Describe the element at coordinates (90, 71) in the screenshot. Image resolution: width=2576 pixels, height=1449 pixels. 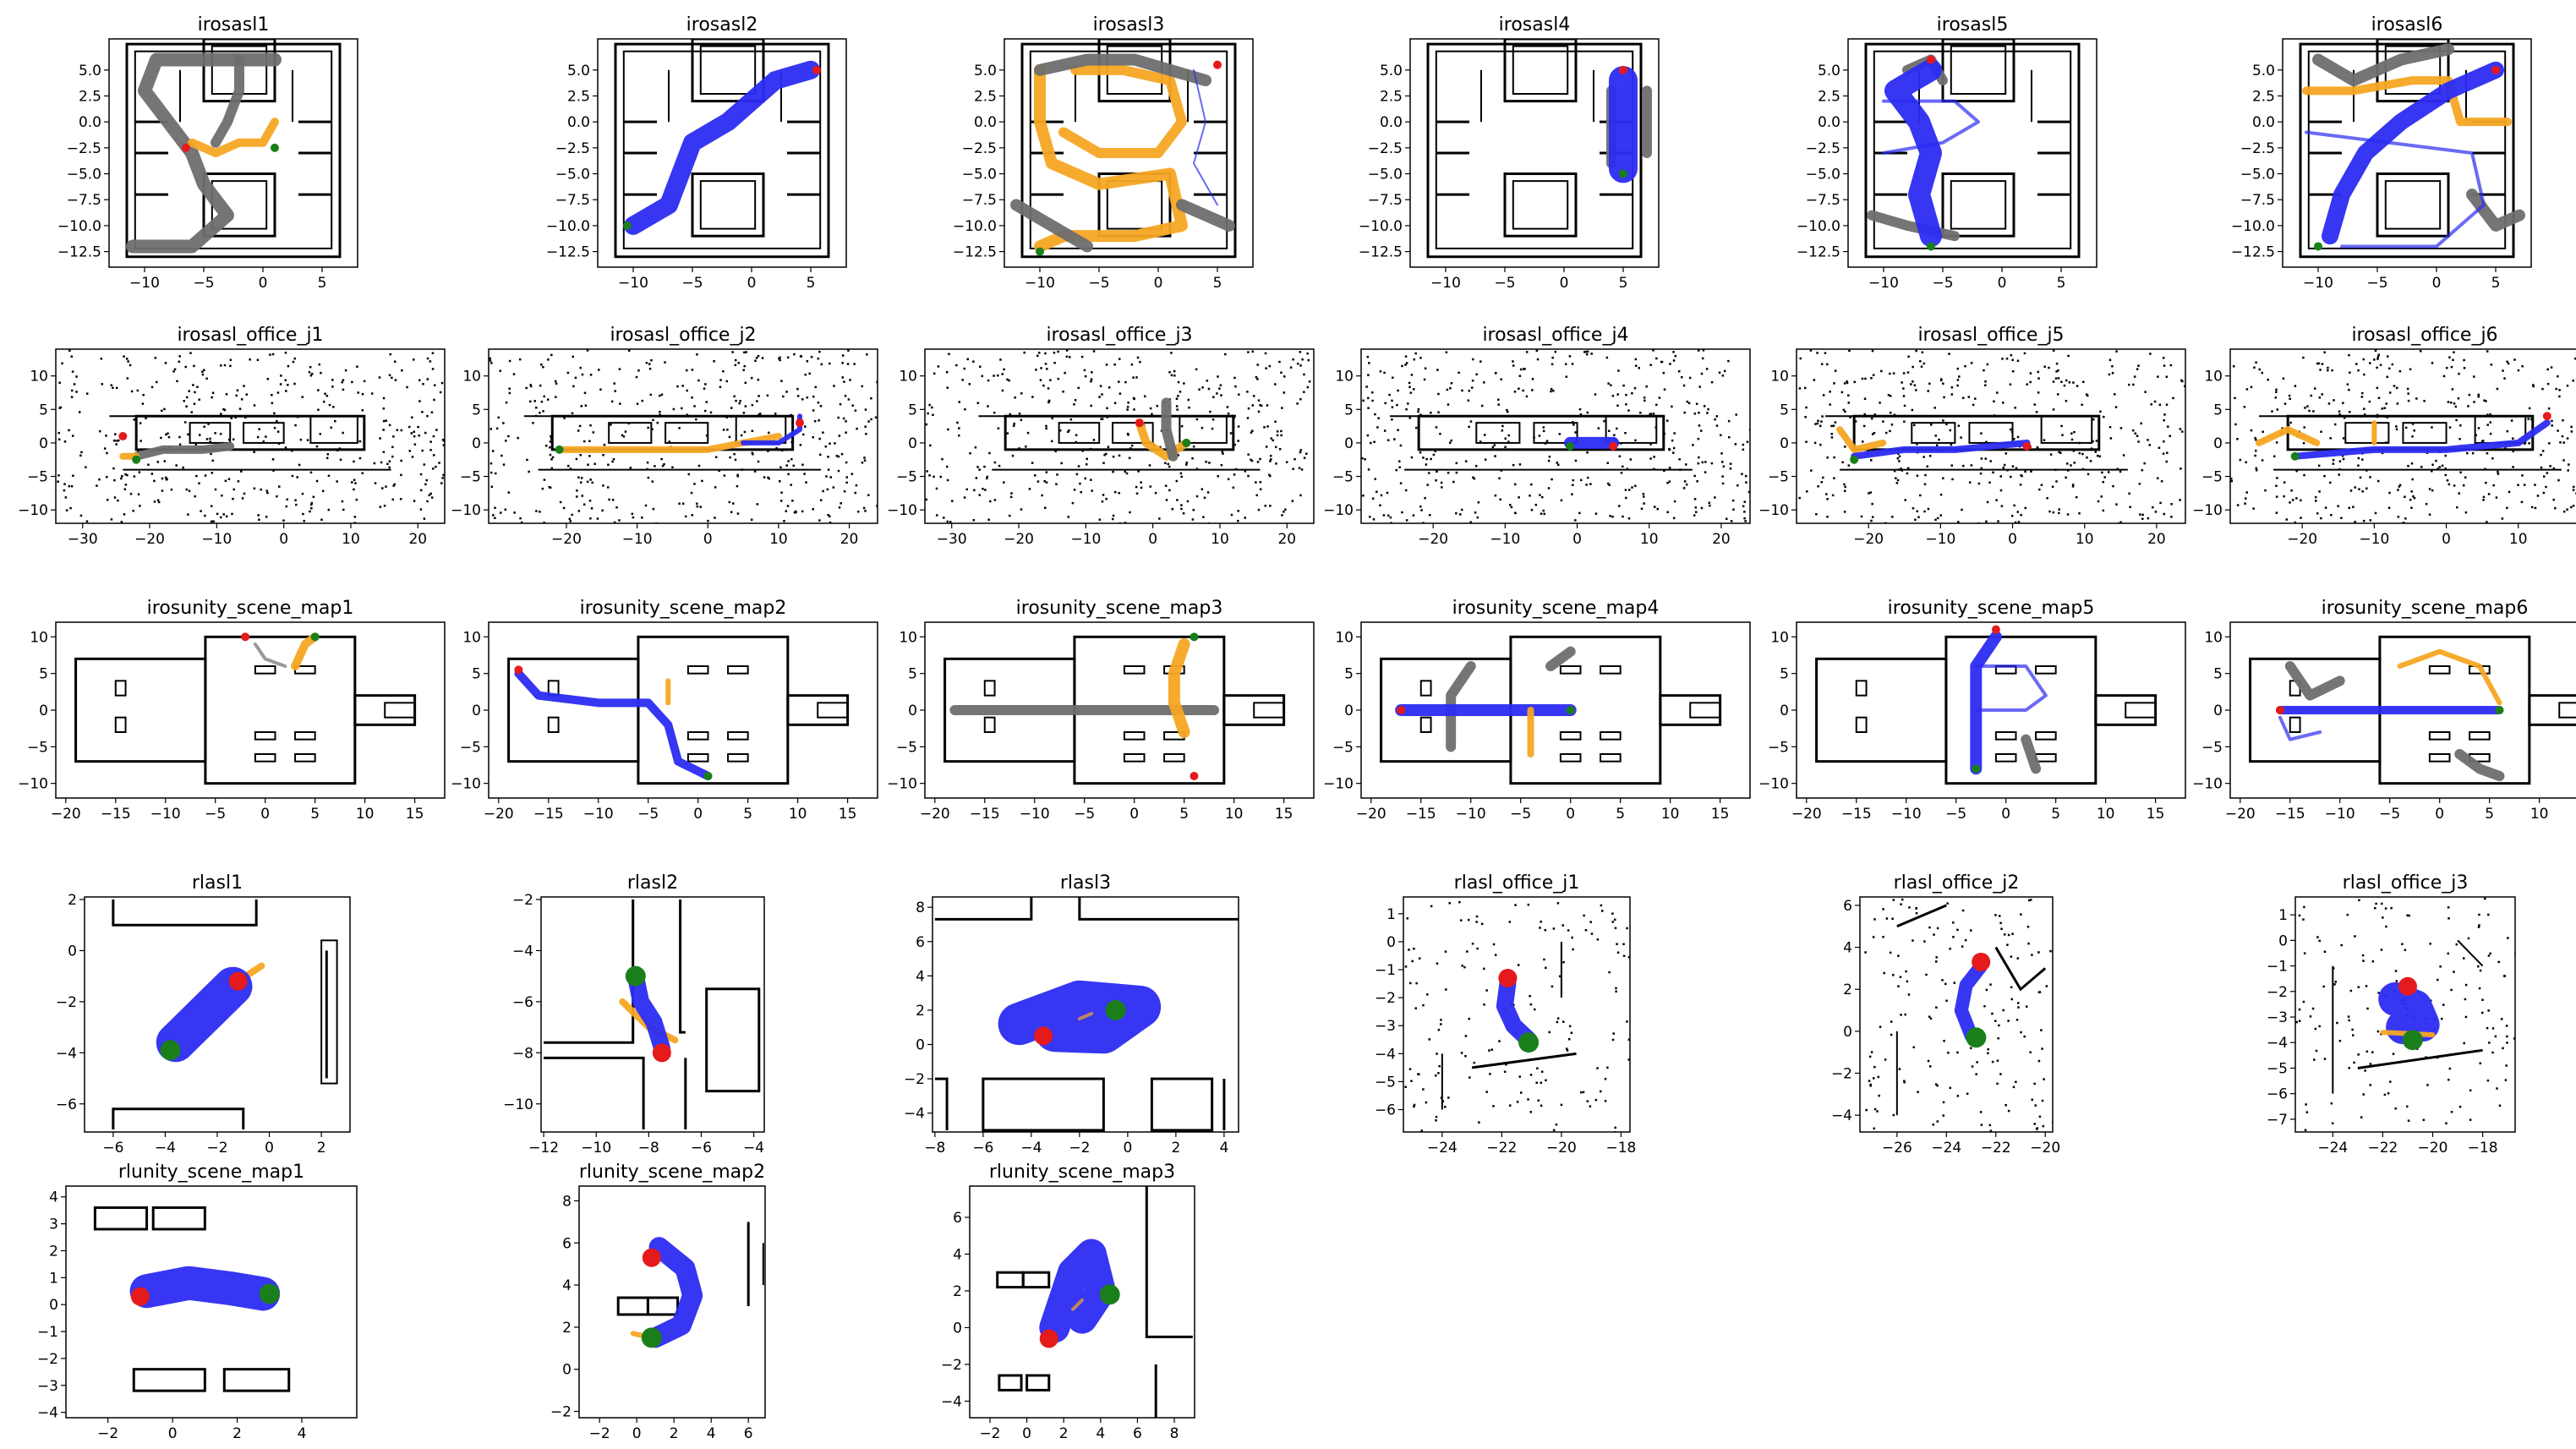
I see `y-tick-label: 5.0` at that location.